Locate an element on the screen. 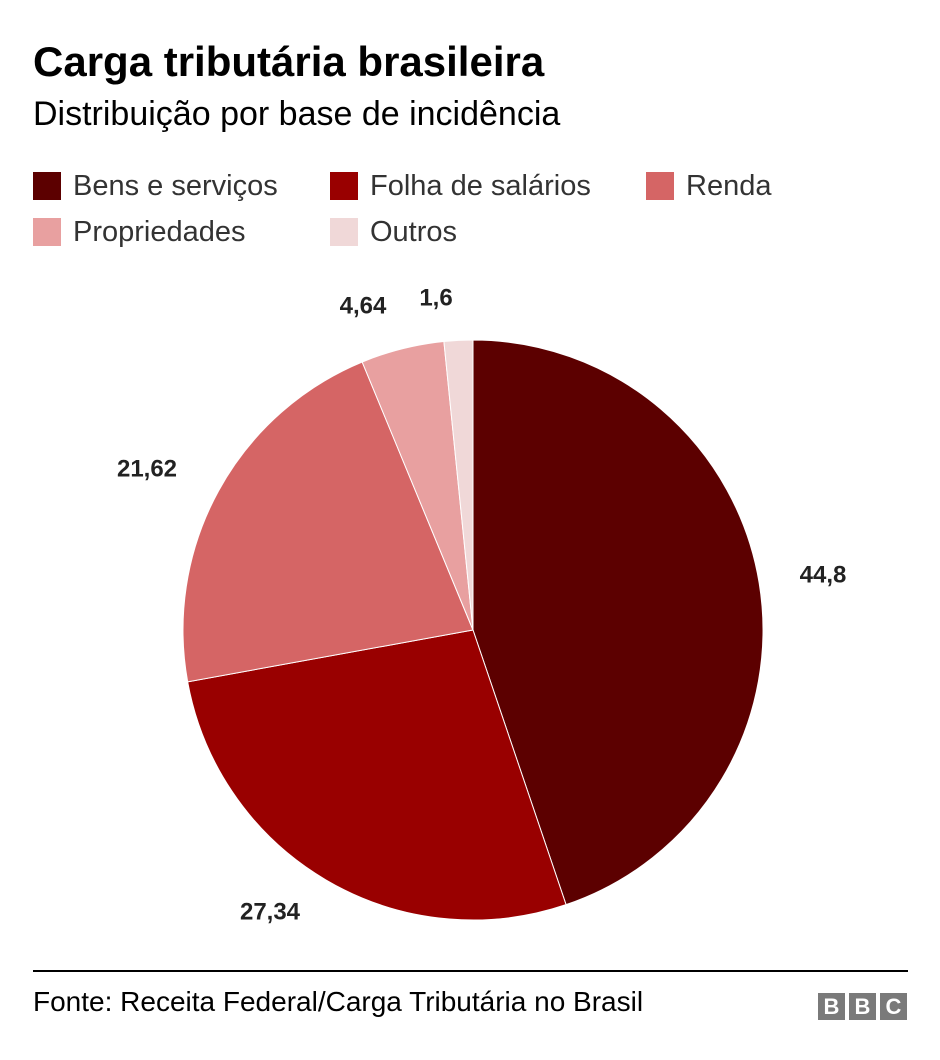  bbc-logo-letter-b2: B is located at coordinates (862, 1006).